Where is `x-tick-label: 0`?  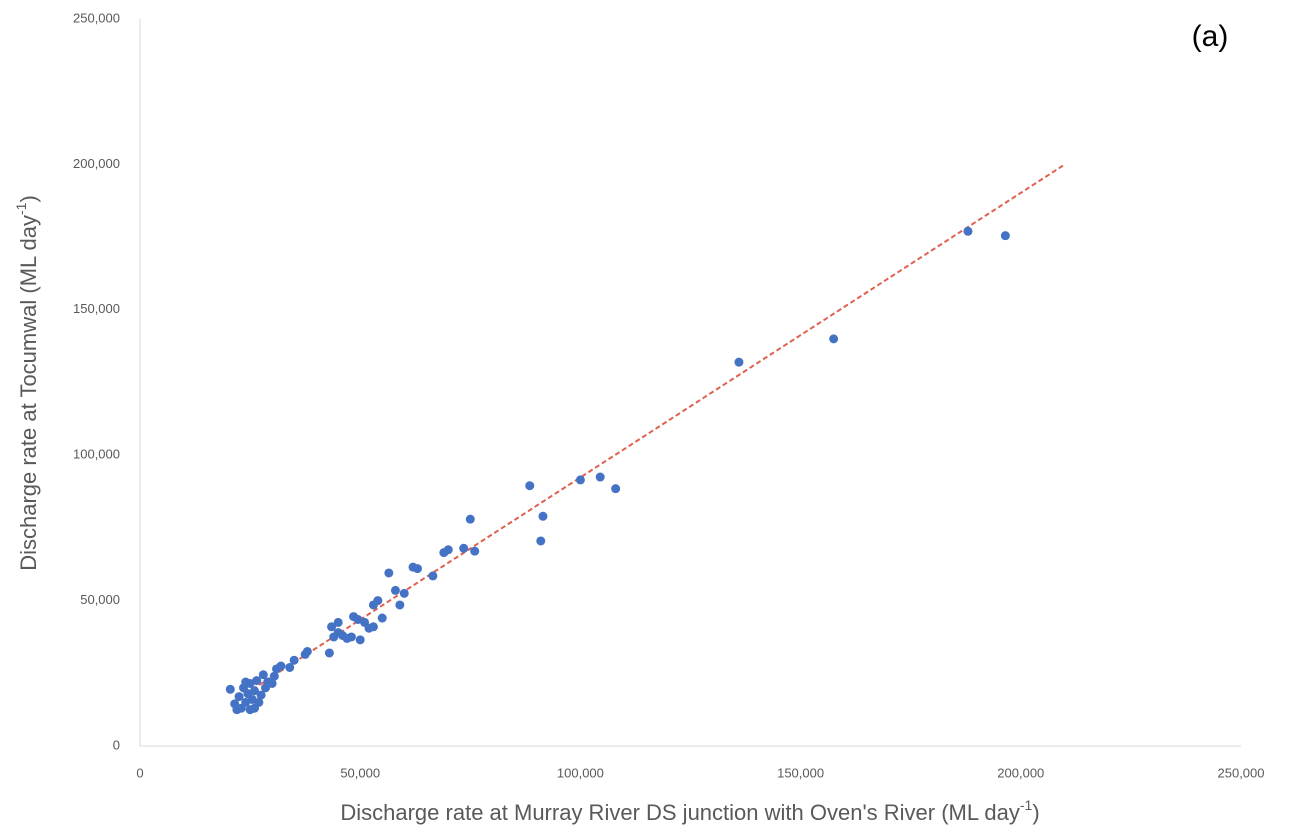 x-tick-label: 0 is located at coordinates (139, 772).